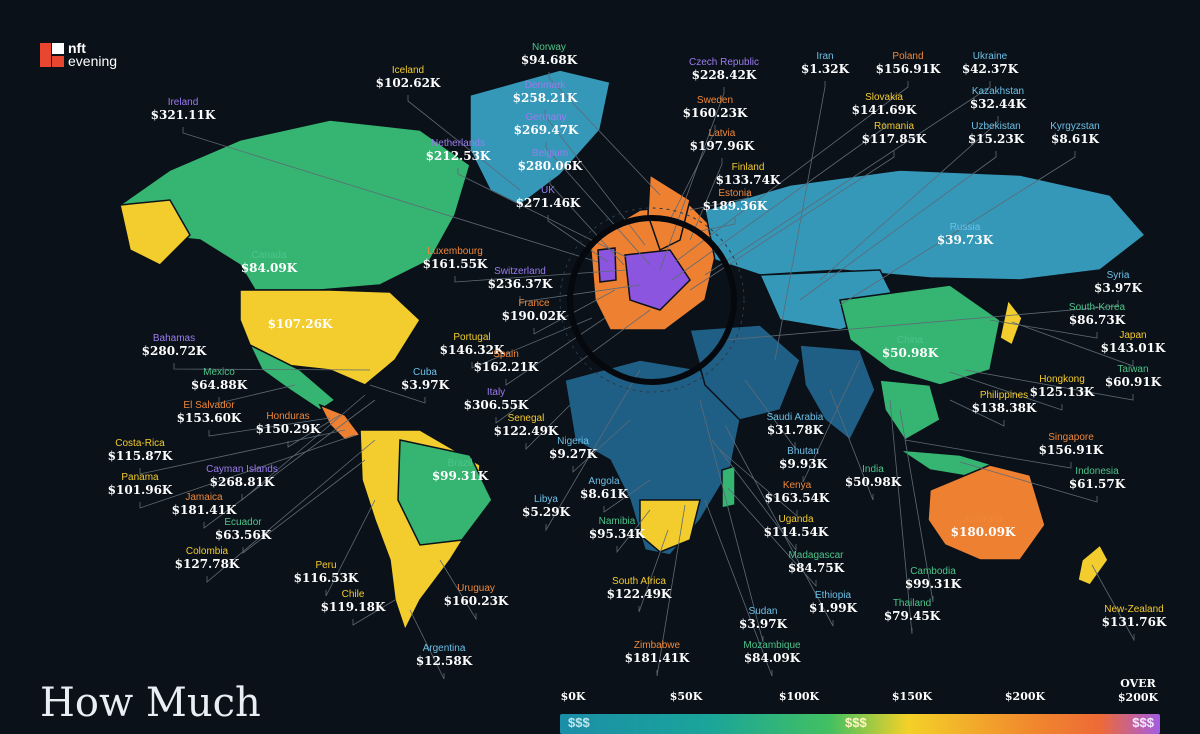 This screenshot has height=734, width=1200. Describe the element at coordinates (639, 588) in the screenshot. I see `country-label-south-africa: South Africa $122.49K` at that location.